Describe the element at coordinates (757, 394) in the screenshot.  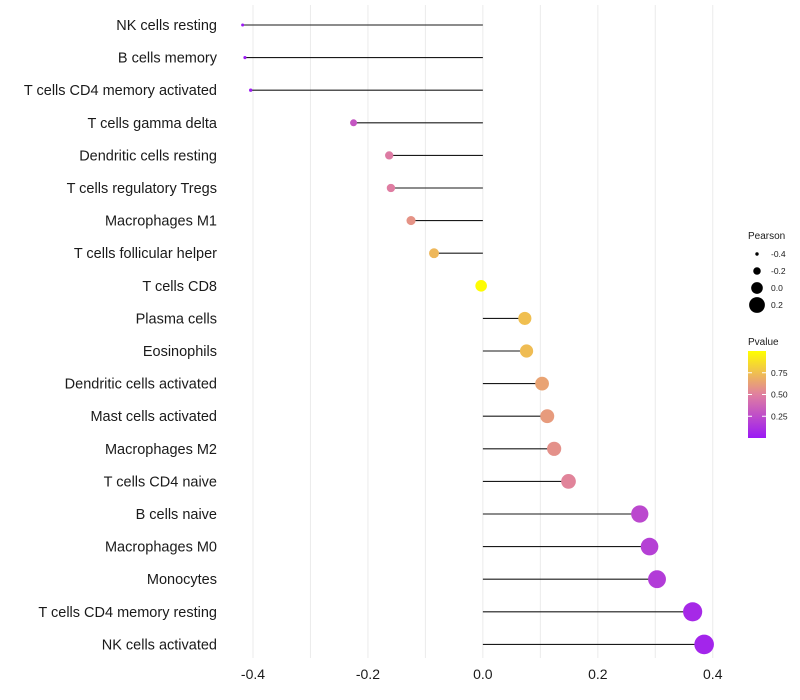
I see `color-legend-bar` at that location.